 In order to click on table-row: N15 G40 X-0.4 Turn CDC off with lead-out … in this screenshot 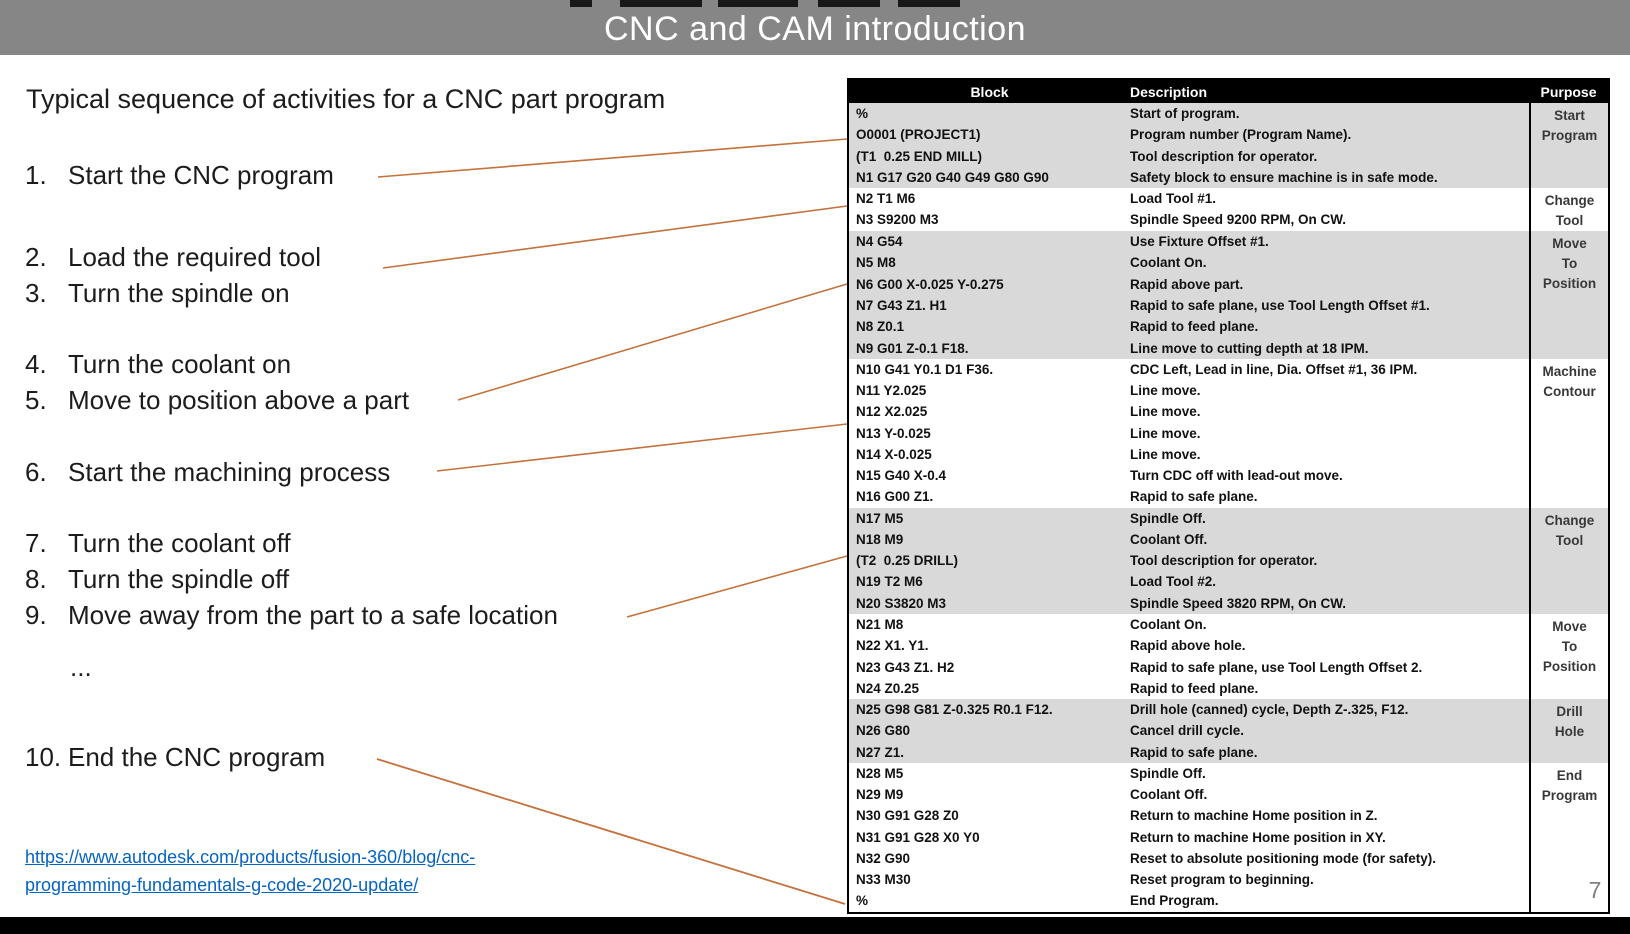, I will do `click(1189, 475)`.